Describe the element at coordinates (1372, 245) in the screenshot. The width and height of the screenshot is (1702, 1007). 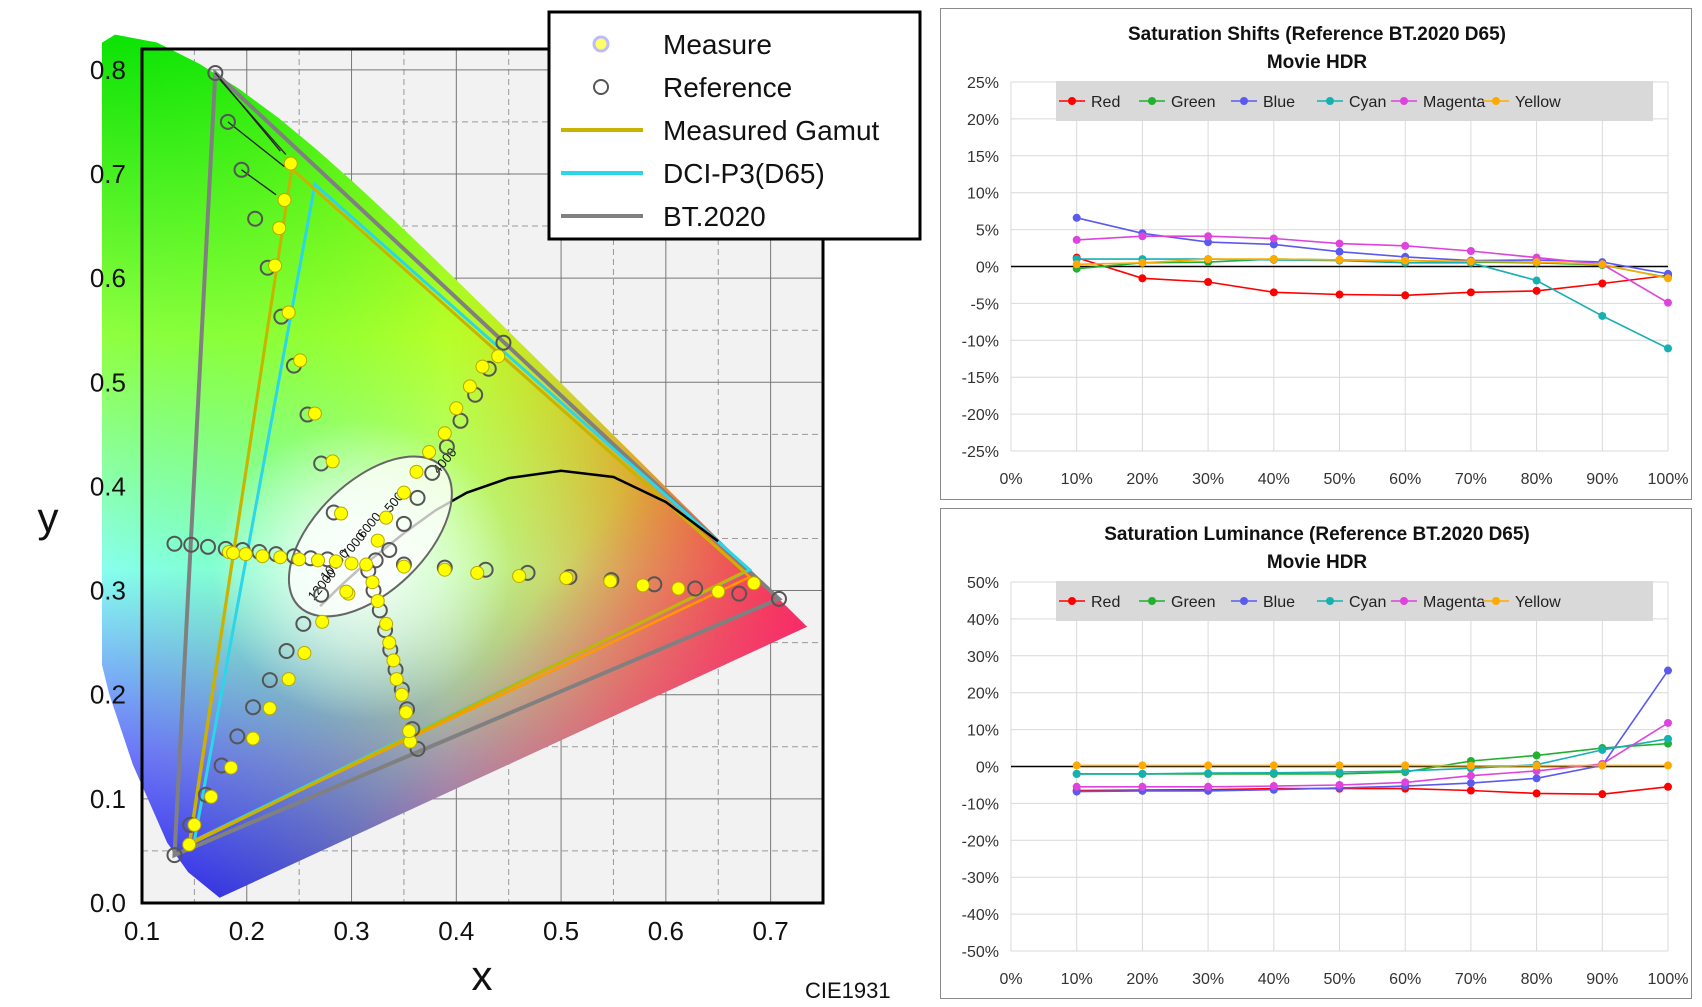
I see `series-blue` at that location.